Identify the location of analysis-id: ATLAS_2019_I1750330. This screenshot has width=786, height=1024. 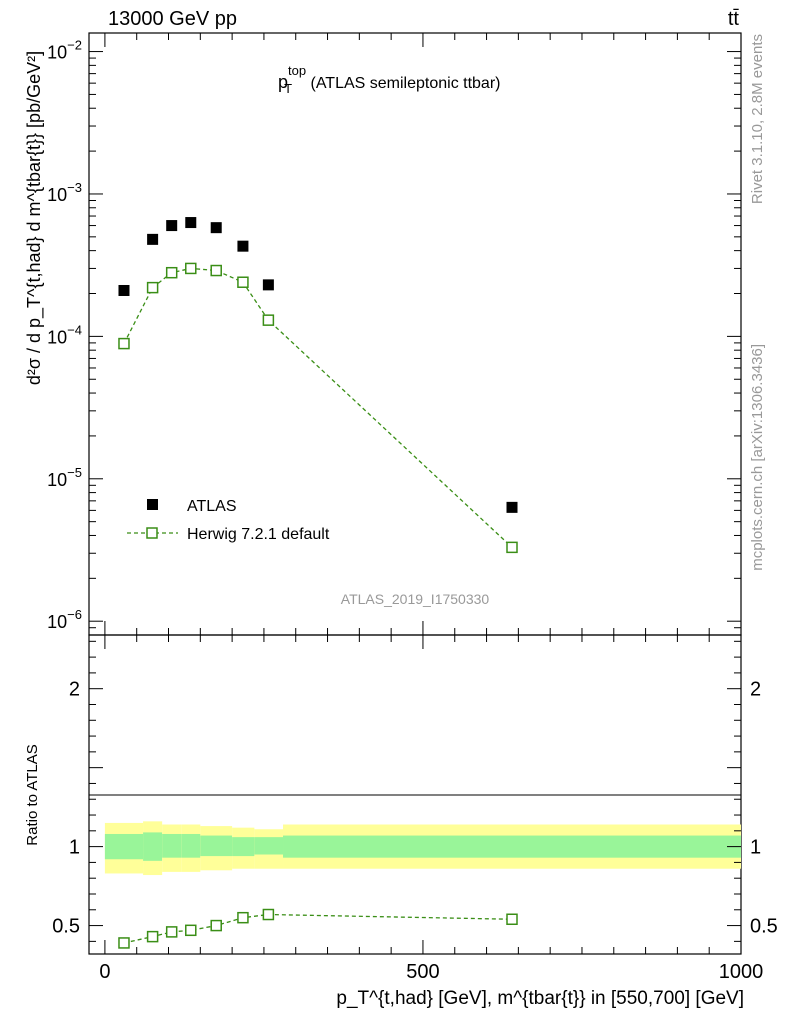
(415, 599).